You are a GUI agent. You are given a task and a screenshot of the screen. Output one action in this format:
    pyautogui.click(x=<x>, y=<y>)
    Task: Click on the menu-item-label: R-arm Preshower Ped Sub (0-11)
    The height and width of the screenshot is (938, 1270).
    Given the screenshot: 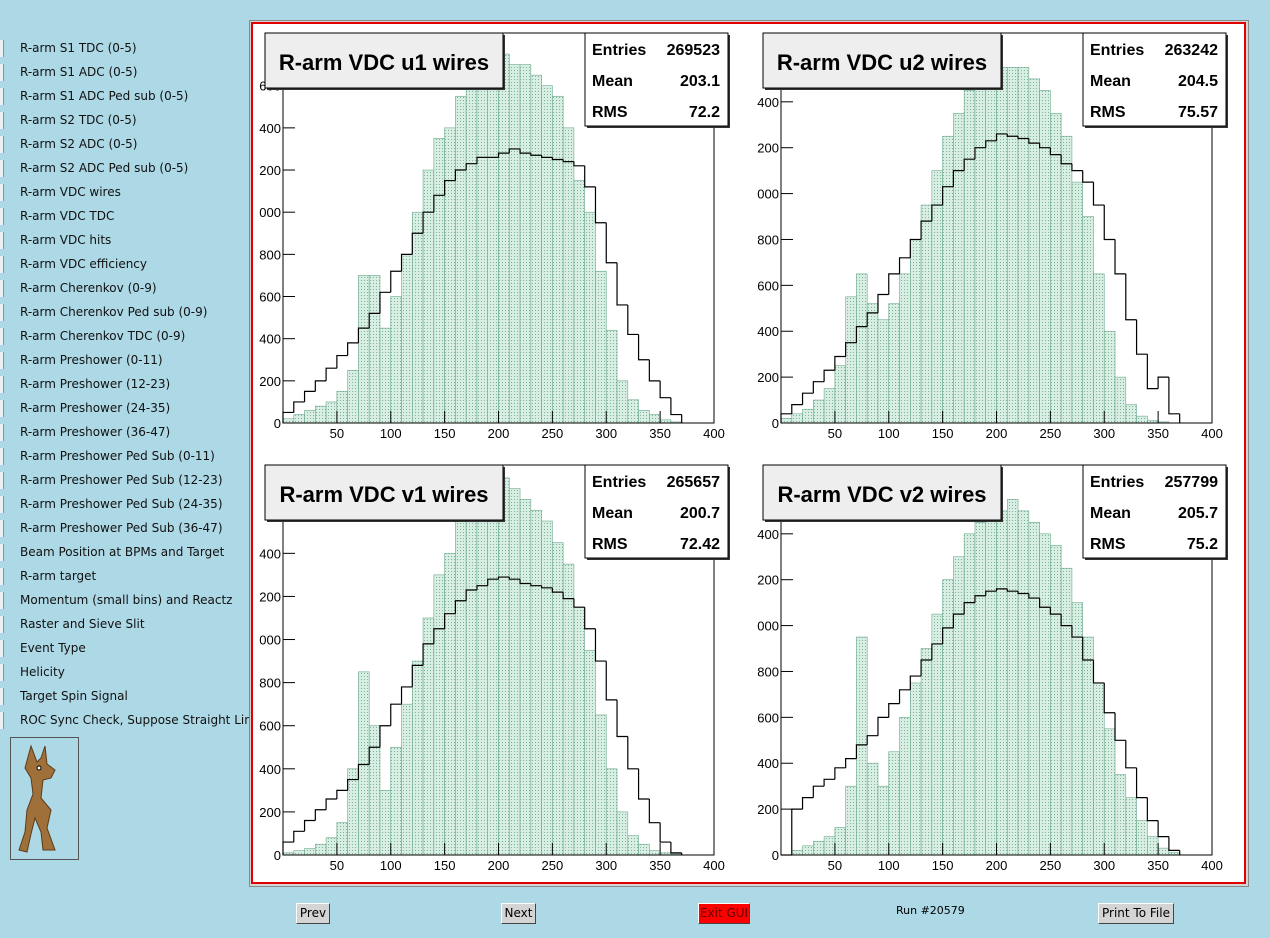 What is the action you would take?
    pyautogui.click(x=117, y=456)
    